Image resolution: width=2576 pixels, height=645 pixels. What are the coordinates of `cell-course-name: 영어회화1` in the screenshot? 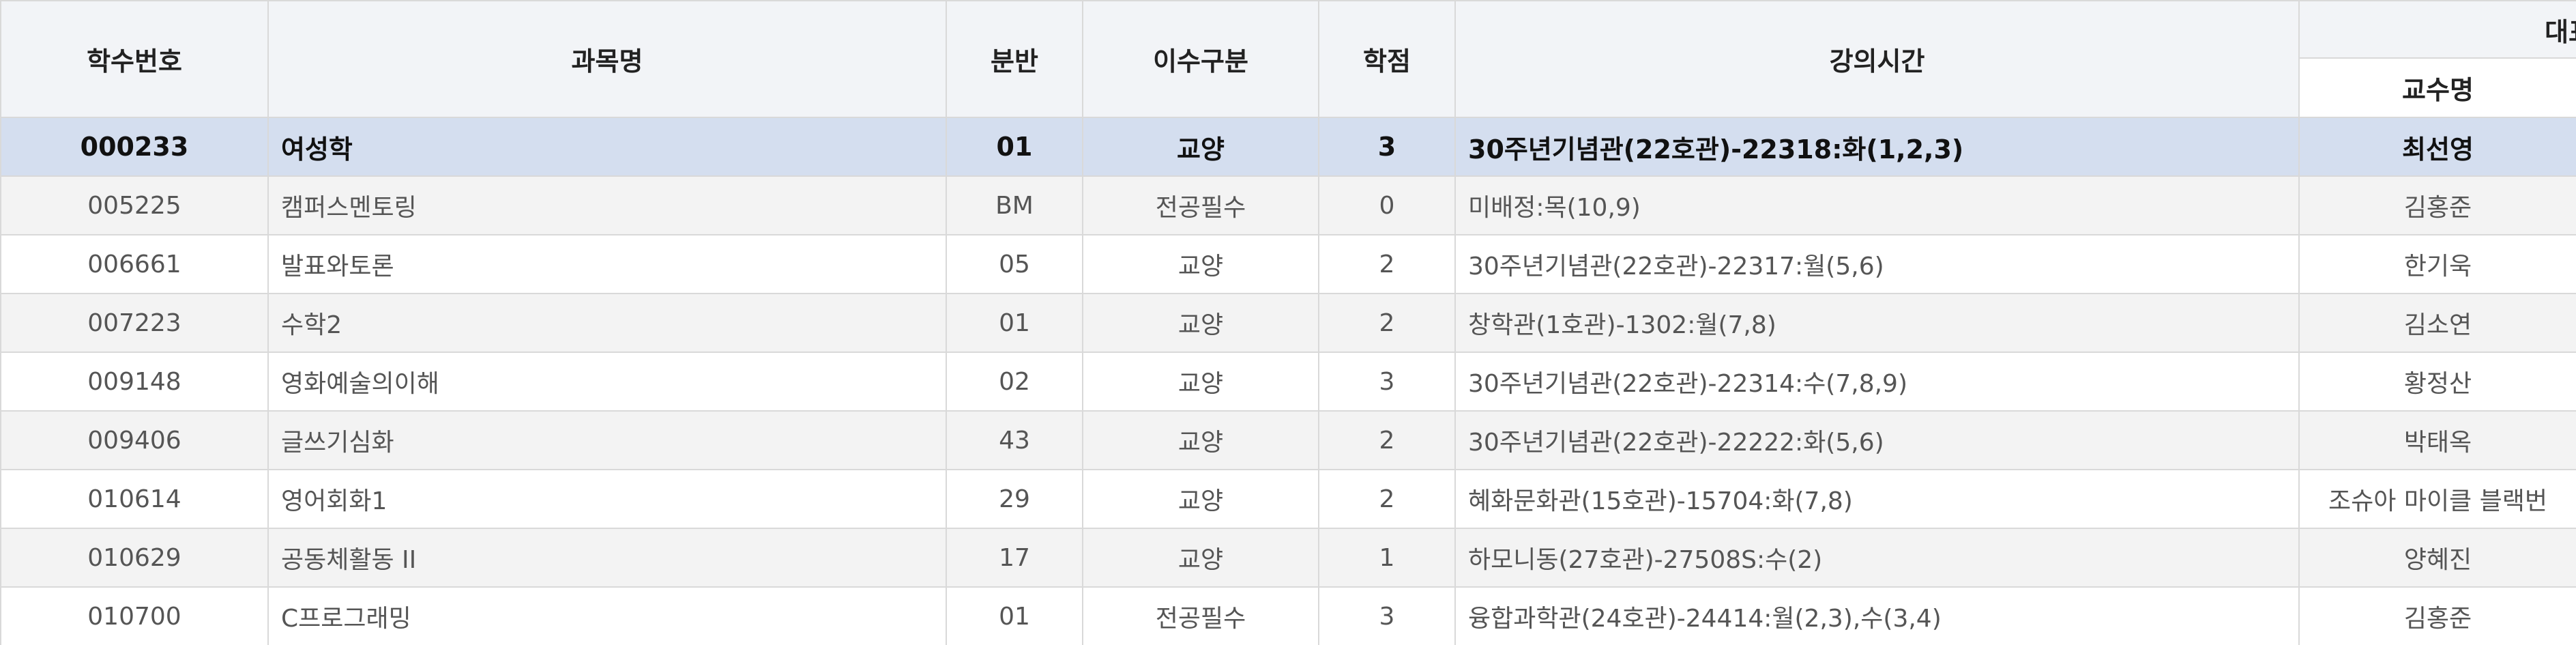 It's located at (607, 499).